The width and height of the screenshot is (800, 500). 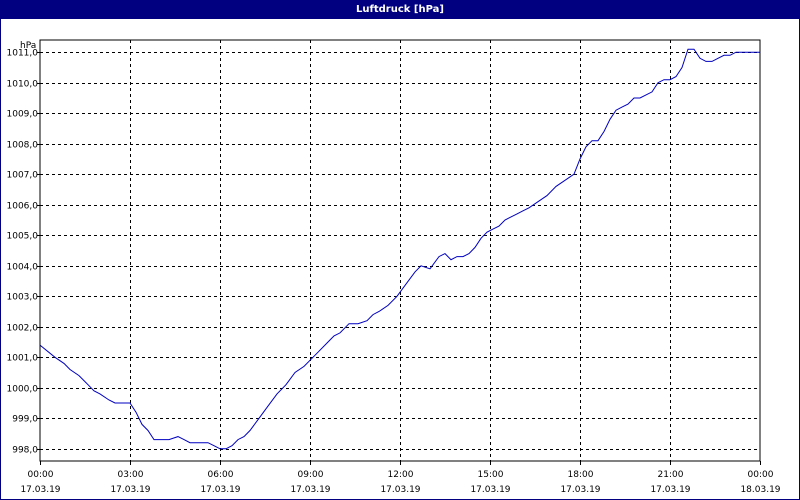 I want to click on y-tick-label: 1006,0, so click(x=23, y=207).